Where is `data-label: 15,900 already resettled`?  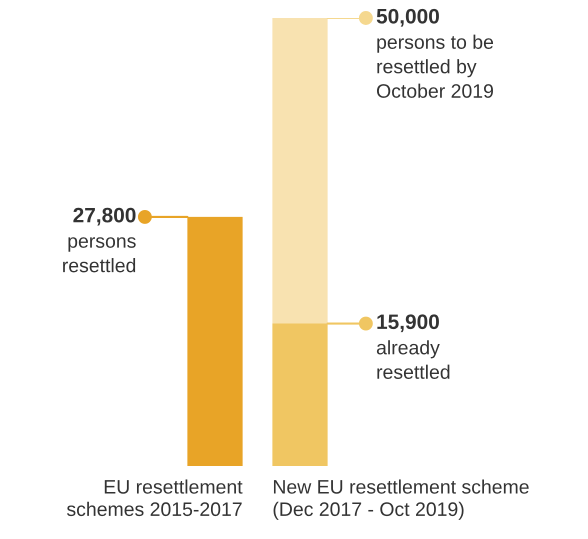 data-label: 15,900 already resettled is located at coordinates (413, 346).